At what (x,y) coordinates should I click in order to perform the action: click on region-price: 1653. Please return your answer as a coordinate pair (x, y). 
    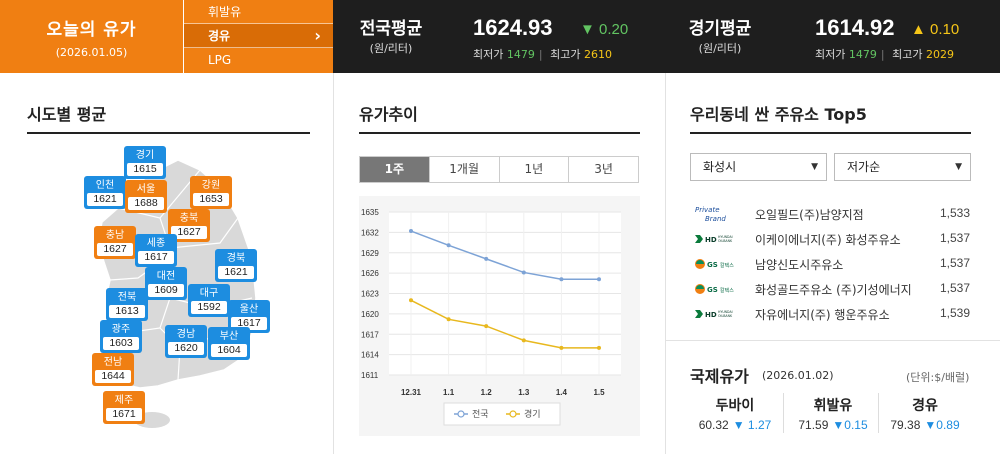
    Looking at the image, I should click on (211, 199).